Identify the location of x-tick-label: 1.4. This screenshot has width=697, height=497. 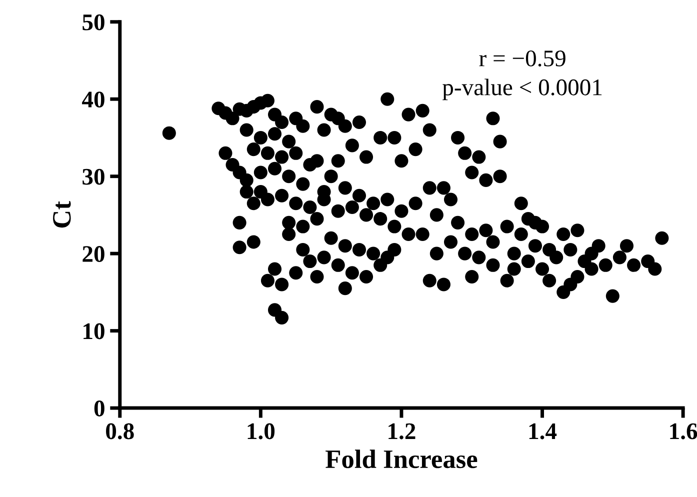
(543, 431).